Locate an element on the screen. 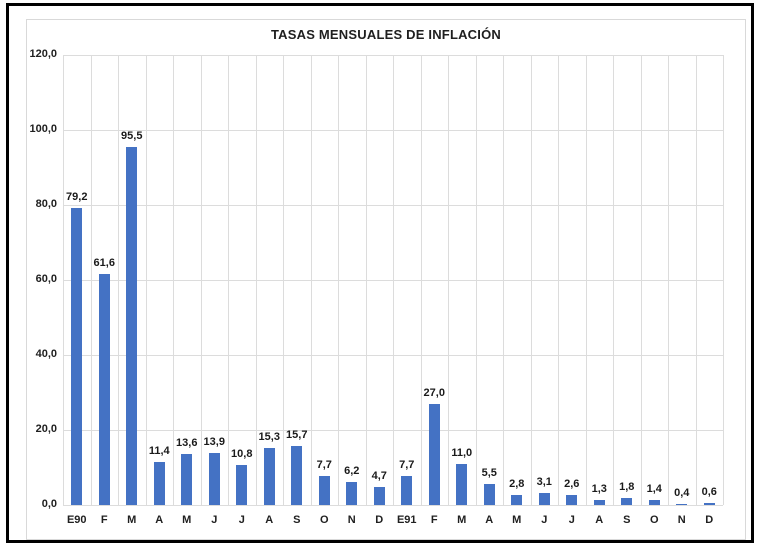 The width and height of the screenshot is (760, 554). bar-value-label: 13,6 is located at coordinates (187, 443).